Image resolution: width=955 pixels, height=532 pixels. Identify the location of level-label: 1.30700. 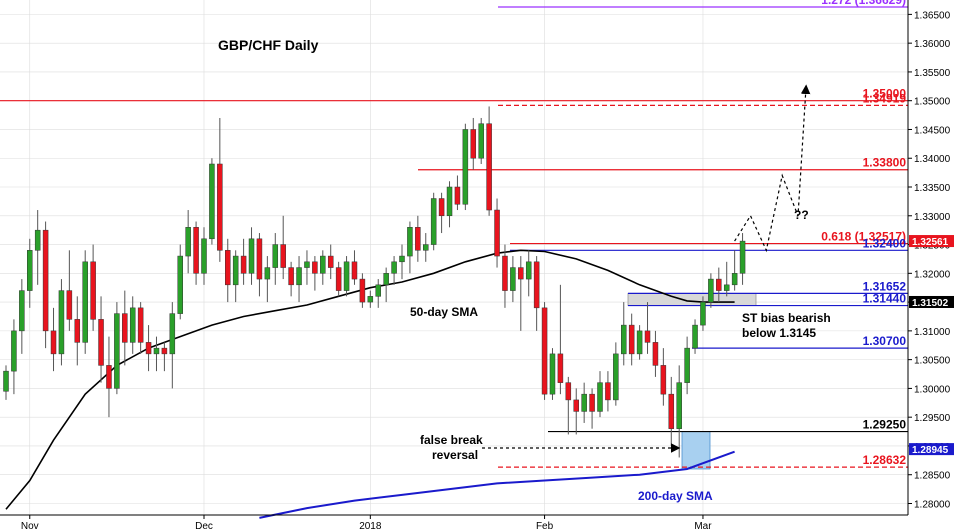
(885, 341).